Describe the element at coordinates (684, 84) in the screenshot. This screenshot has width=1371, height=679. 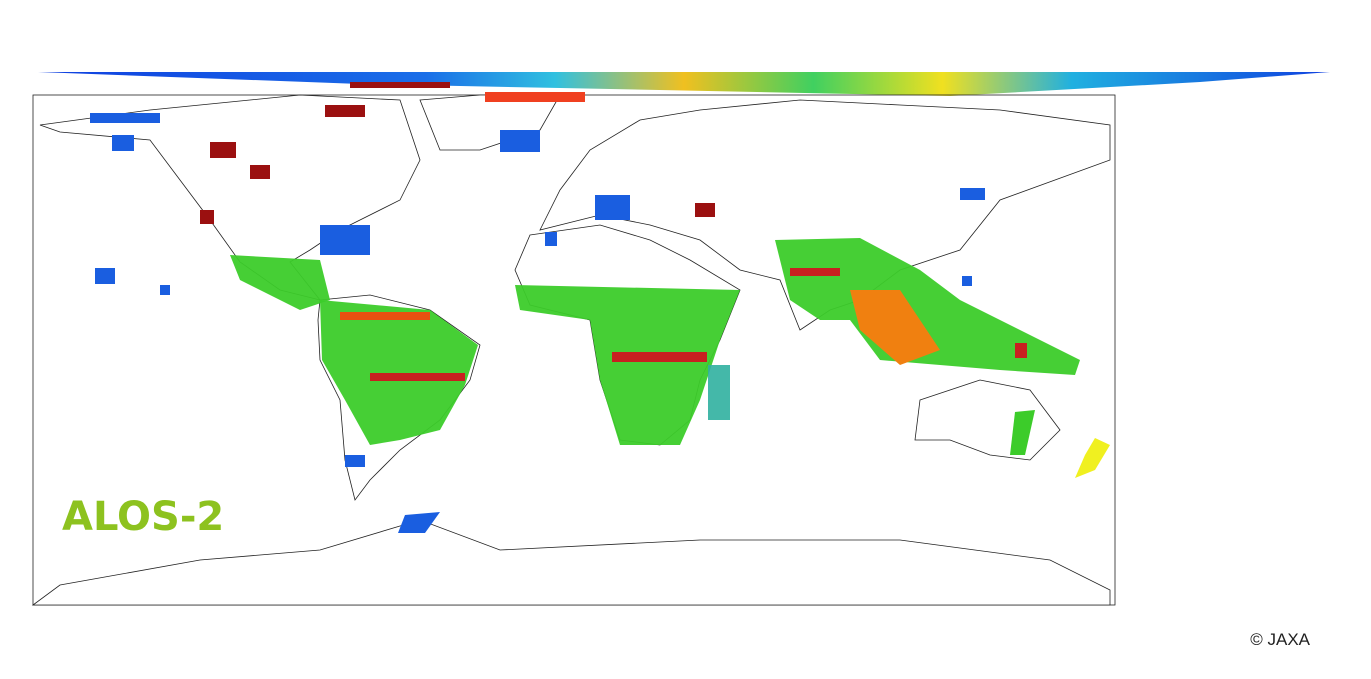
I see `swath` at that location.